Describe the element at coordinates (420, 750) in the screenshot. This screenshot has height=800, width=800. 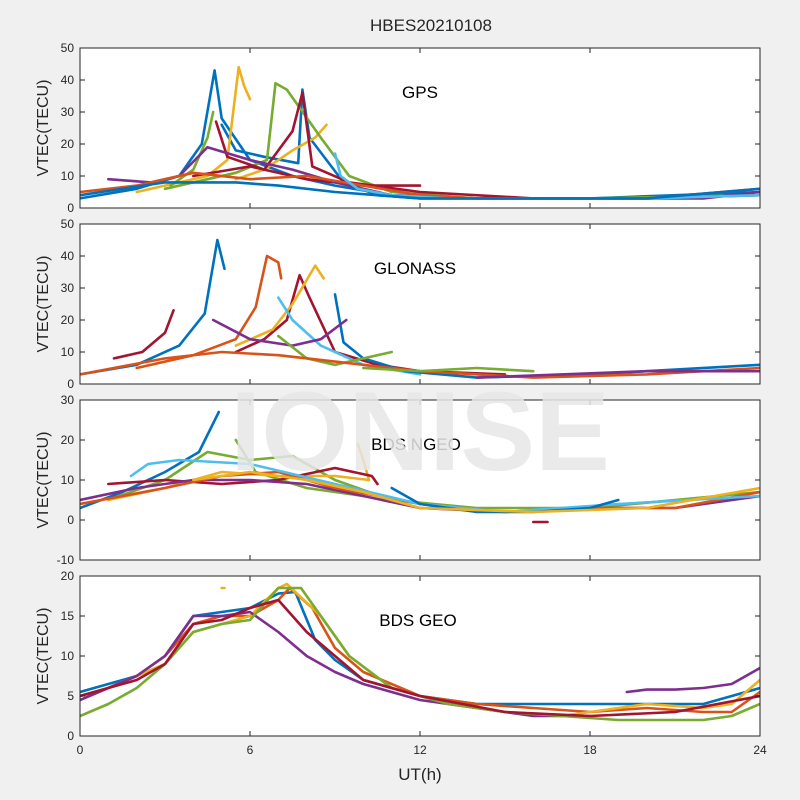
I see `x-tick-label: 12` at that location.